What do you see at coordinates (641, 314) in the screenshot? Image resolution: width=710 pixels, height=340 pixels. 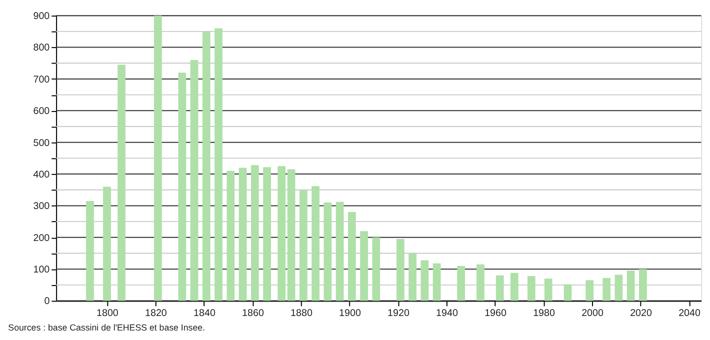 I see `x-tick-label: 2020` at bounding box center [641, 314].